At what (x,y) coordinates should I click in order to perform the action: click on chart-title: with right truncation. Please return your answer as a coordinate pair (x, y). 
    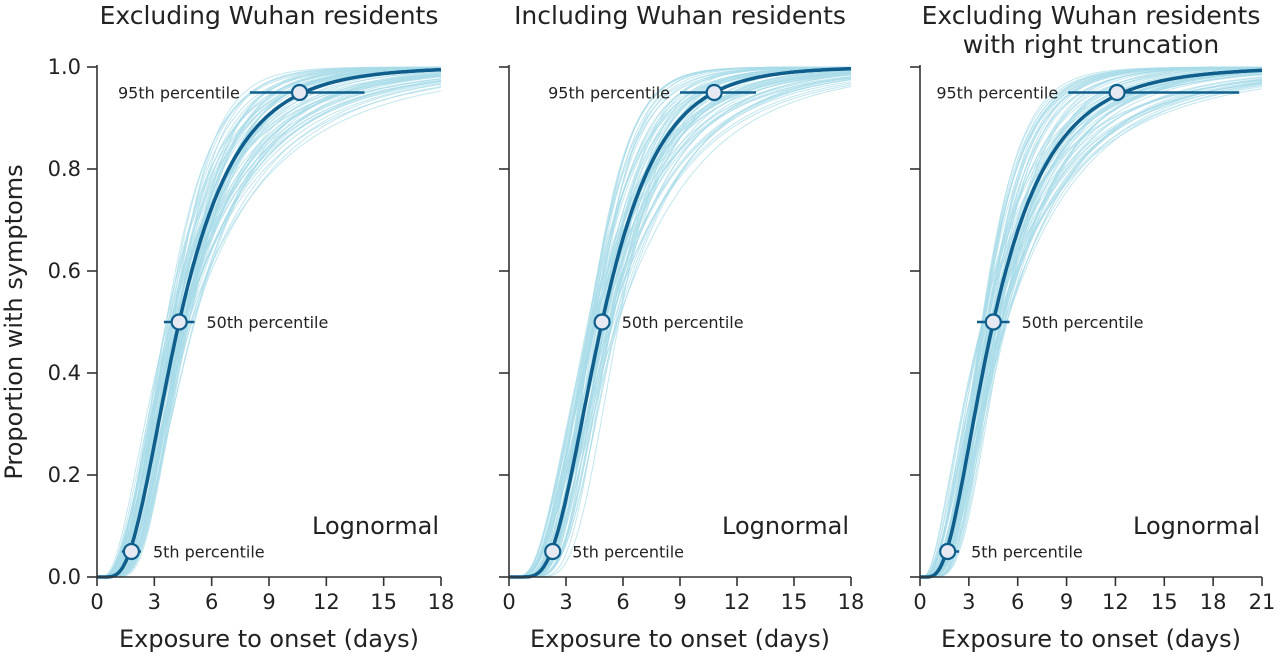
    Looking at the image, I should click on (1091, 44).